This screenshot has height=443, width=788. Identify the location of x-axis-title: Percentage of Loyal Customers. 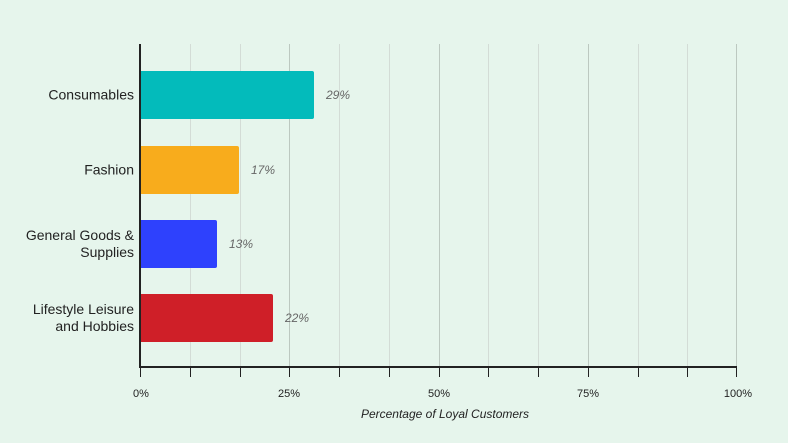
(445, 414).